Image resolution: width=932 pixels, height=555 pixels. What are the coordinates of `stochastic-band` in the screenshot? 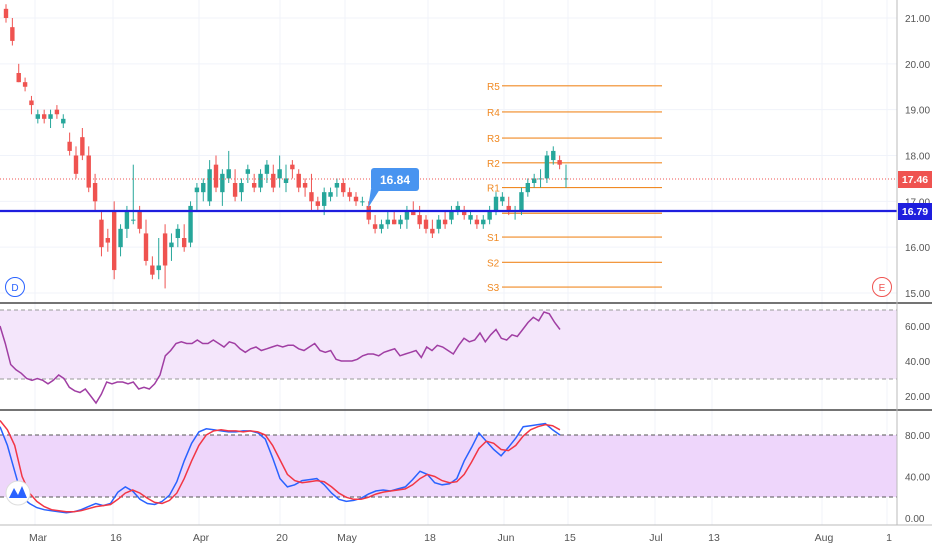 It's located at (448, 466).